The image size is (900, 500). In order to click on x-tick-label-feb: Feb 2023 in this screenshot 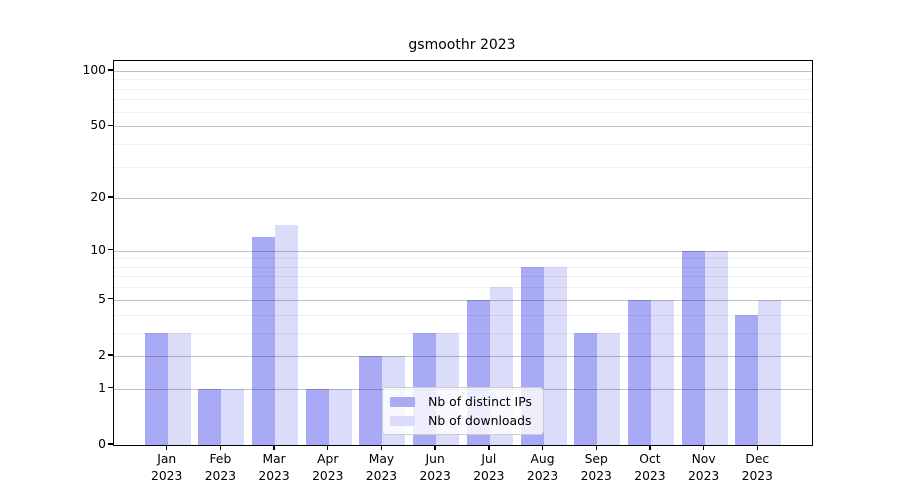, I will do `click(220, 467)`.